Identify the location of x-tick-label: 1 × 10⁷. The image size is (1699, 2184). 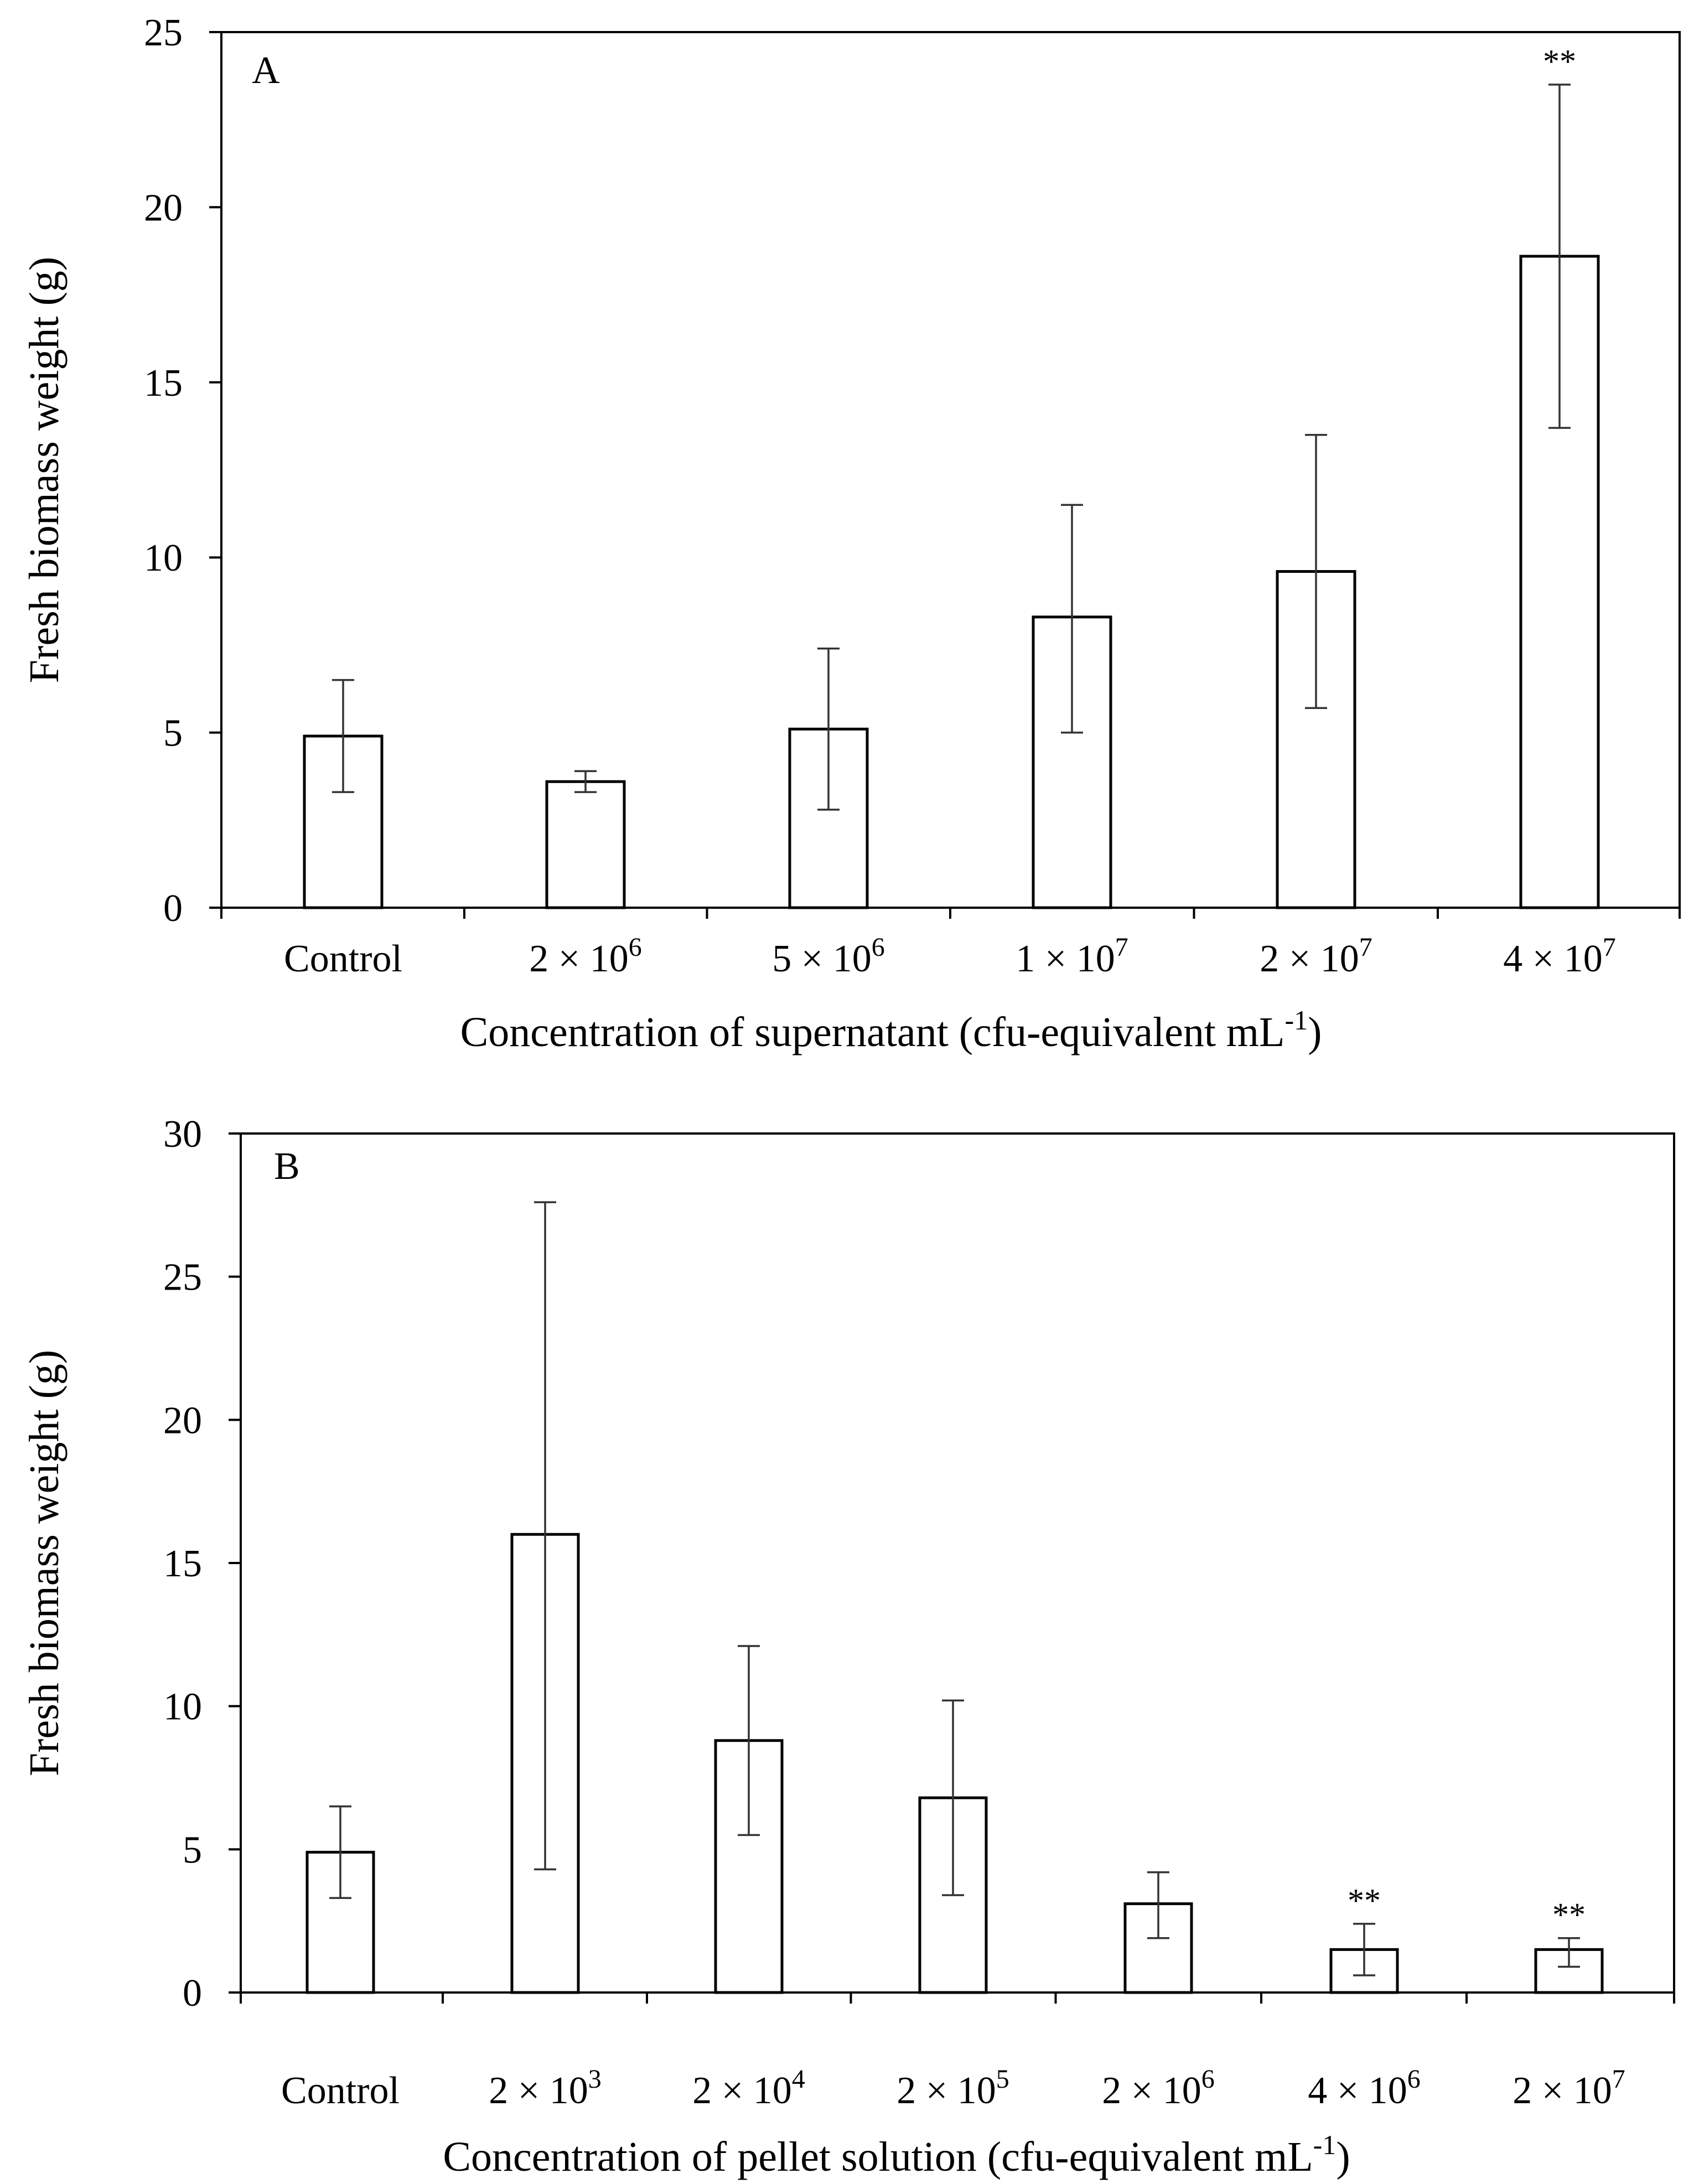
(1072, 956).